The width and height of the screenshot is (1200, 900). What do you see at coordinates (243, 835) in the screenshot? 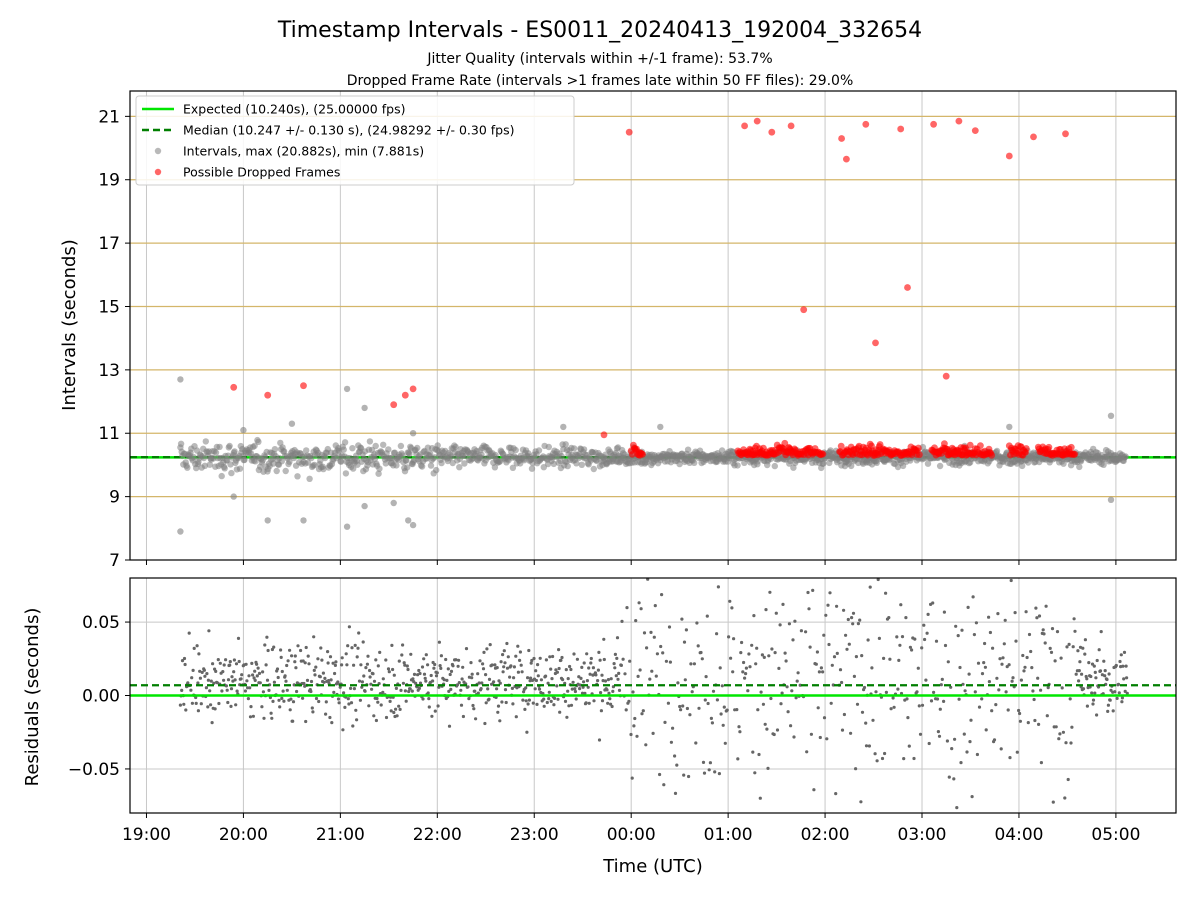
I see `x-tick-label: 20:00` at bounding box center [243, 835].